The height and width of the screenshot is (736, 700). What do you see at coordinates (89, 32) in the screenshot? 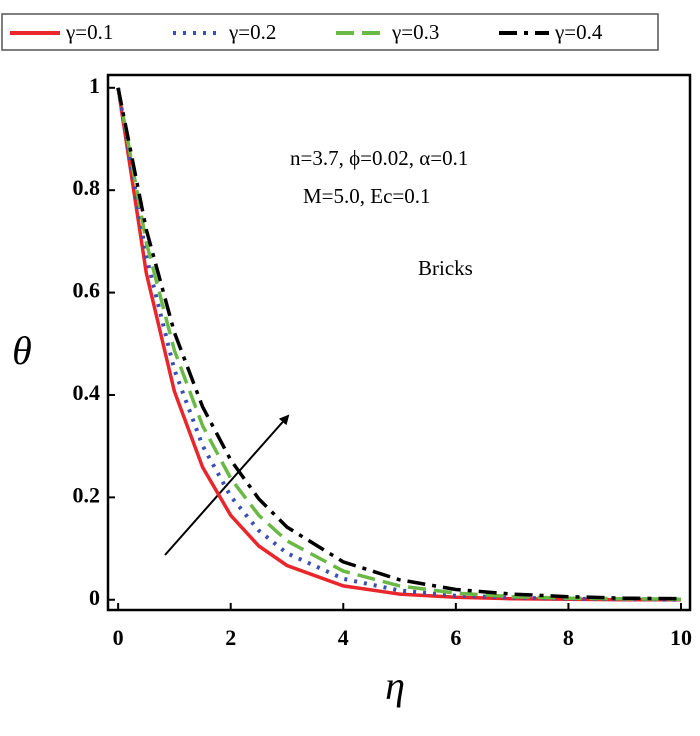
I see `legend-label: γ=0.1` at bounding box center [89, 32].